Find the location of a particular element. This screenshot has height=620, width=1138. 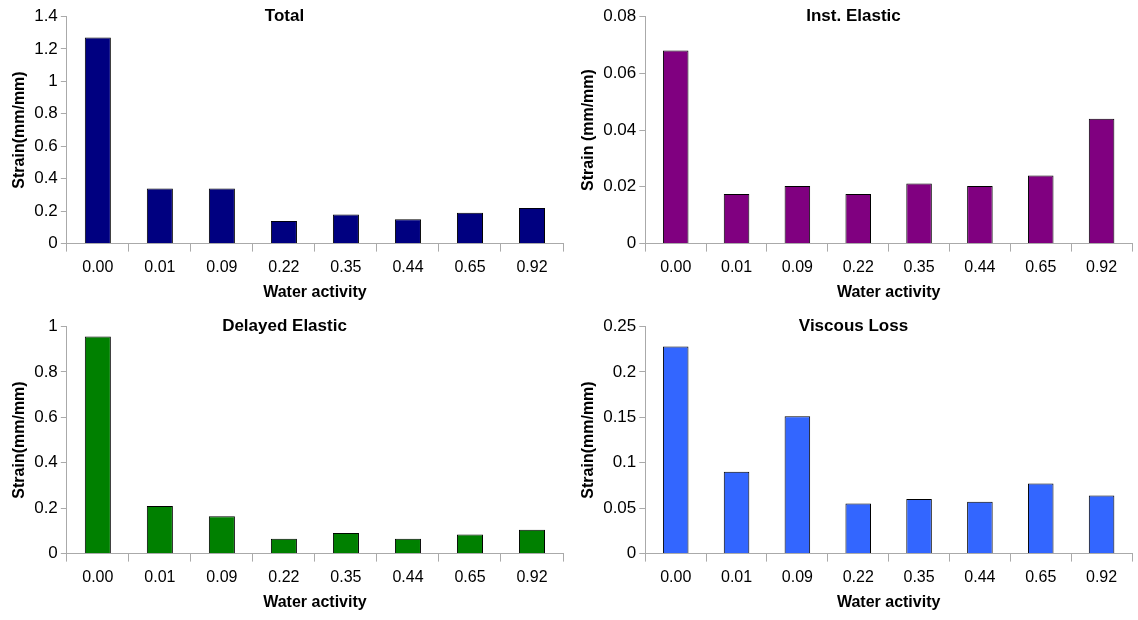

chart-title: Viscous Loss is located at coordinates (853, 325).